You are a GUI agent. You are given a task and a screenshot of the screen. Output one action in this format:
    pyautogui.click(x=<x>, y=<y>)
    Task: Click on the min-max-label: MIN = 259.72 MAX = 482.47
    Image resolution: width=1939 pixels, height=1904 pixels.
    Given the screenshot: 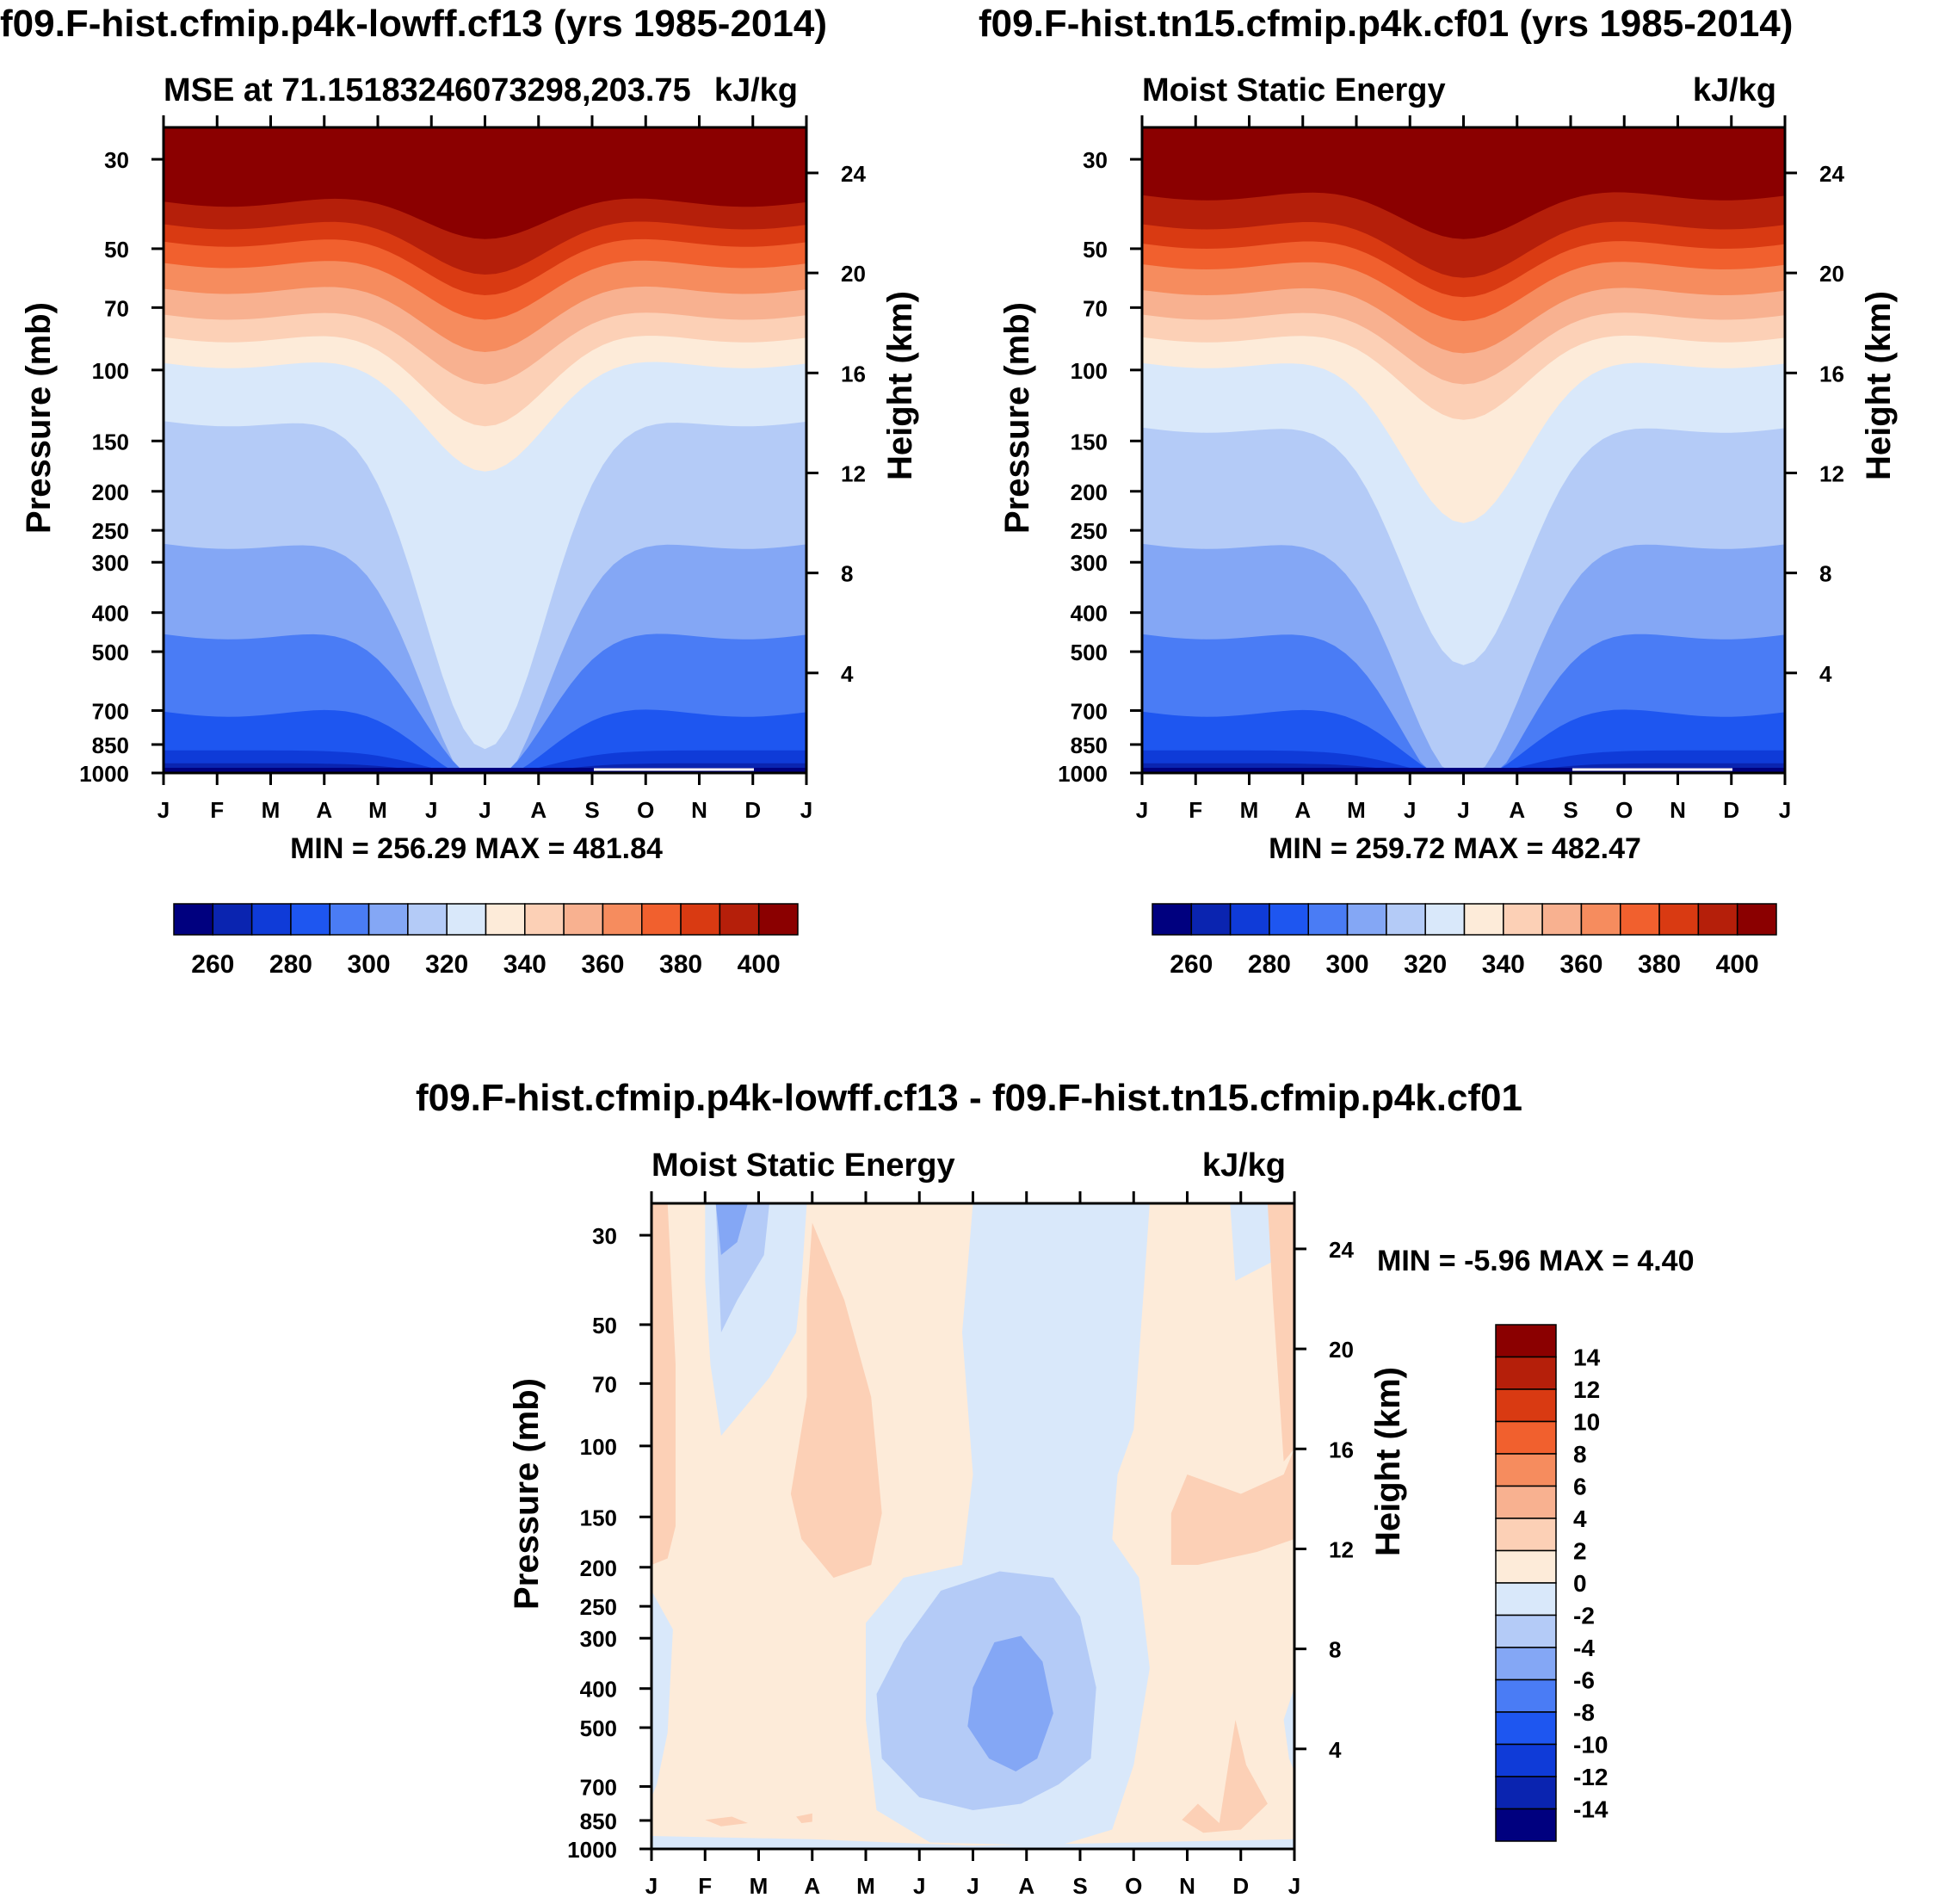 What is the action you would take?
    pyautogui.click(x=1455, y=849)
    